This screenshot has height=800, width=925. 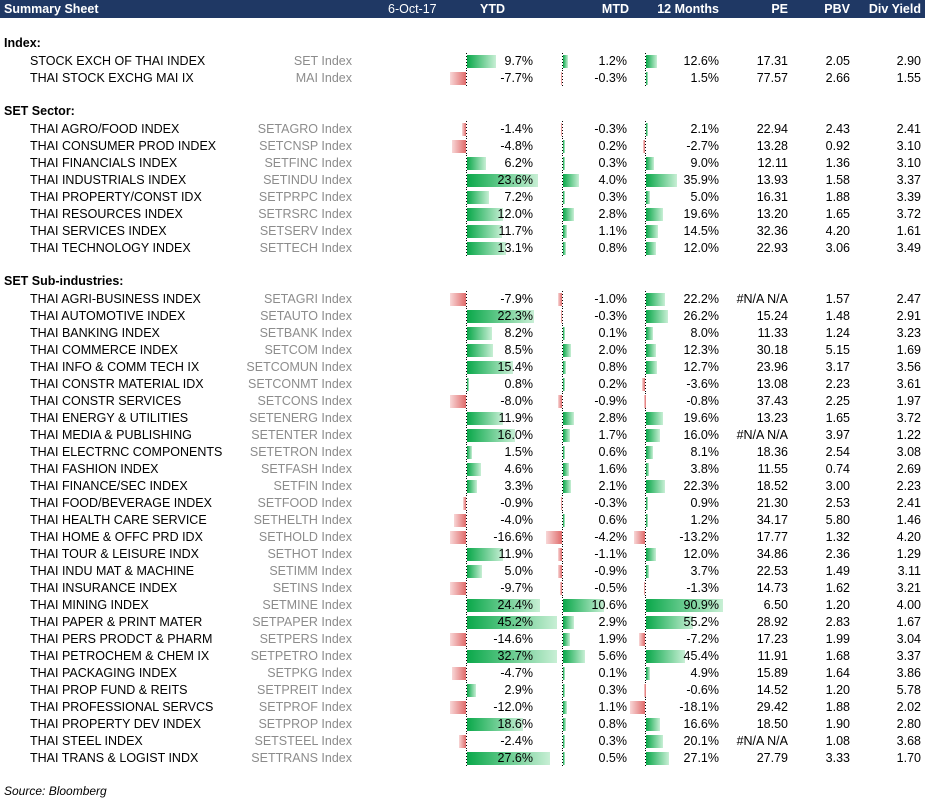 I want to click on div-yield-value: 3.37, so click(x=908, y=656).